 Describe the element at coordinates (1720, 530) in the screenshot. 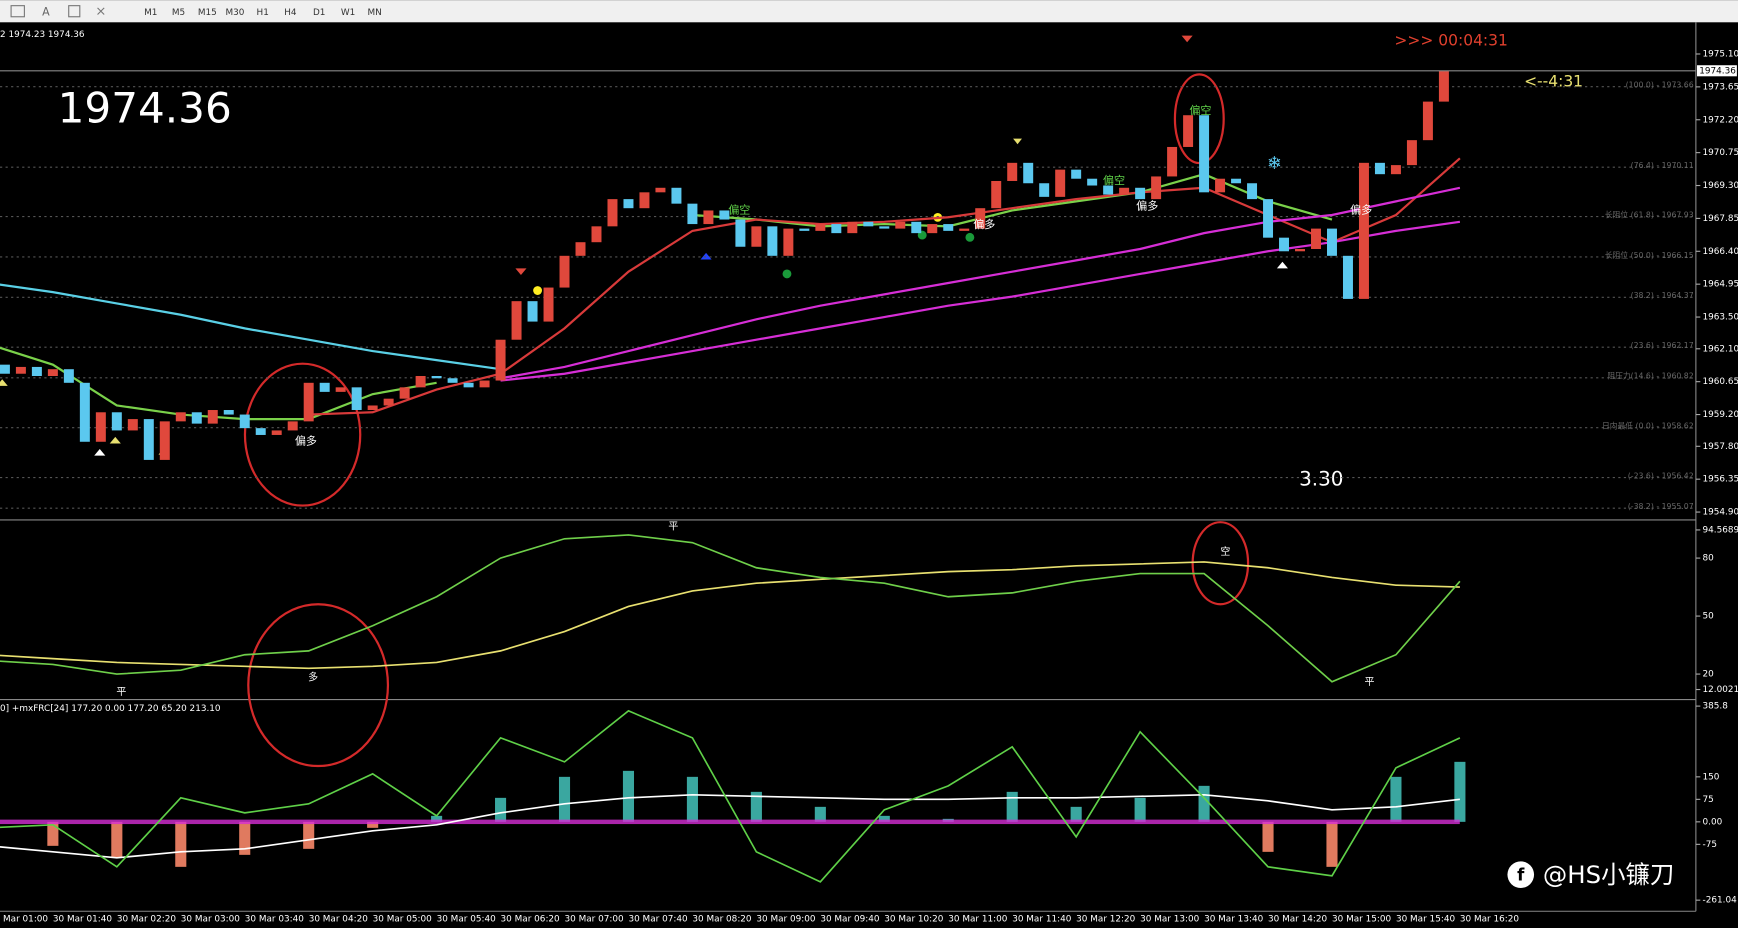

I see `y-tick-label: 94.5689` at that location.